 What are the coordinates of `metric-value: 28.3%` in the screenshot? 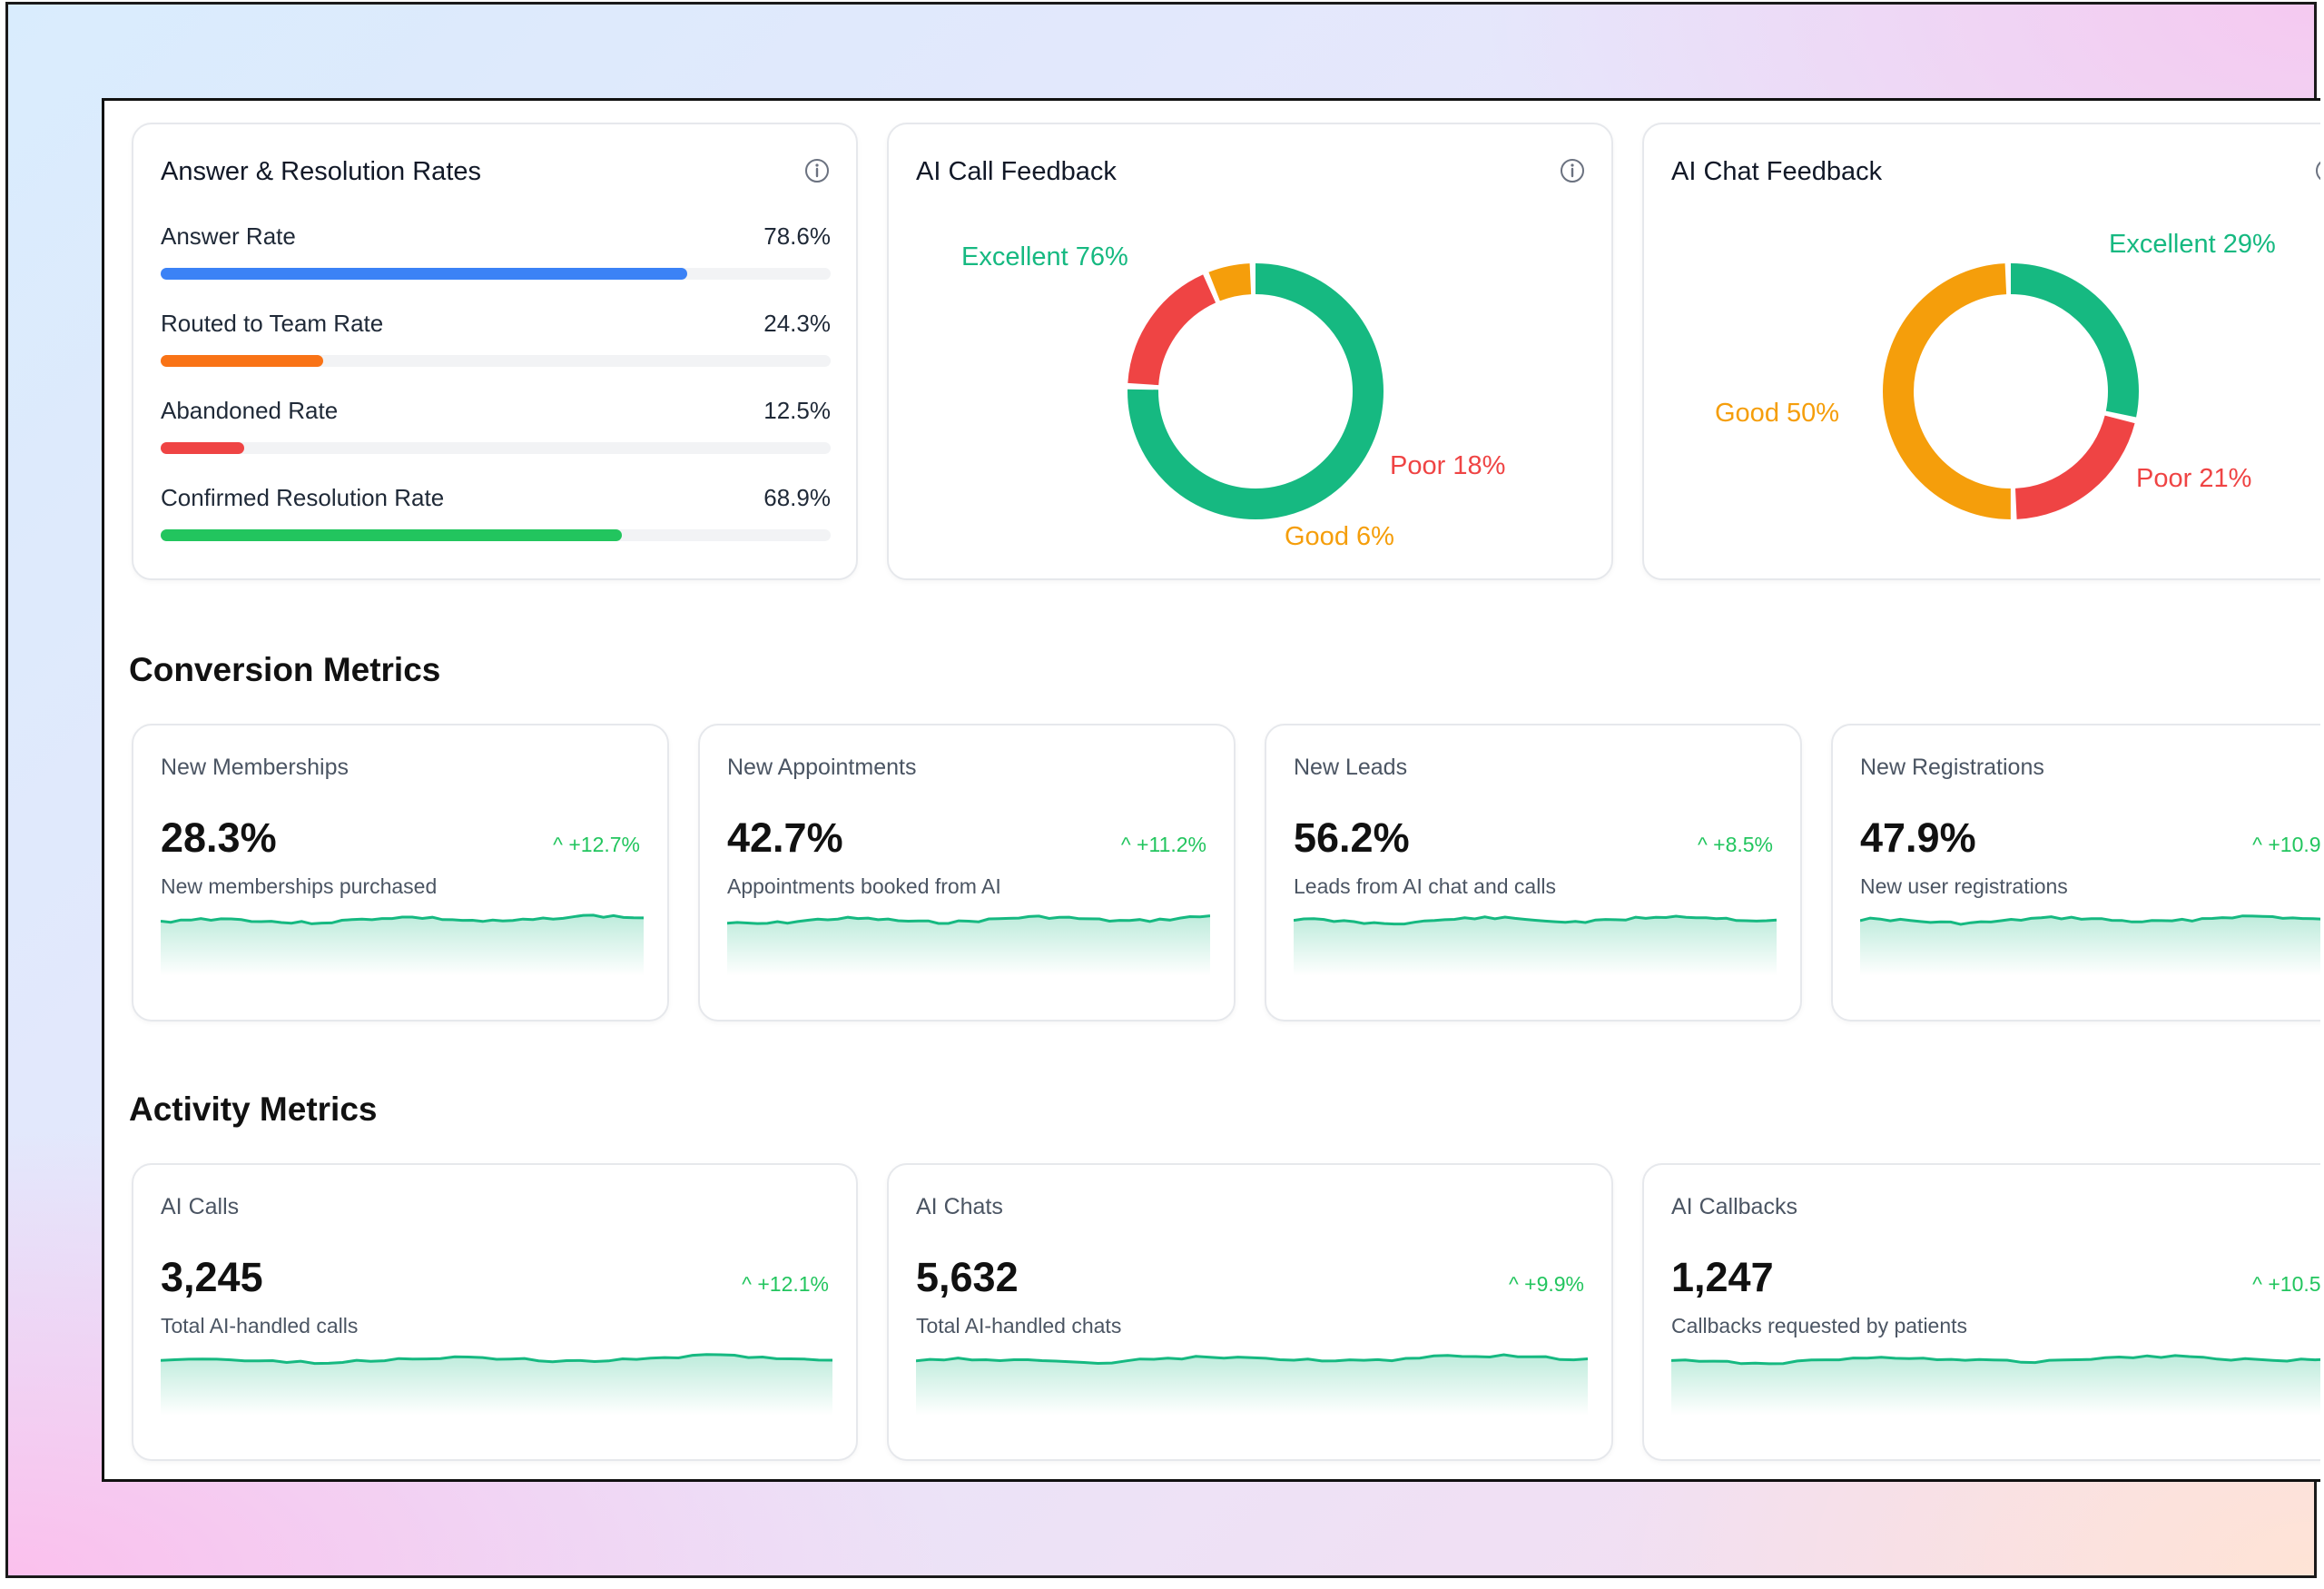 It's located at (219, 837).